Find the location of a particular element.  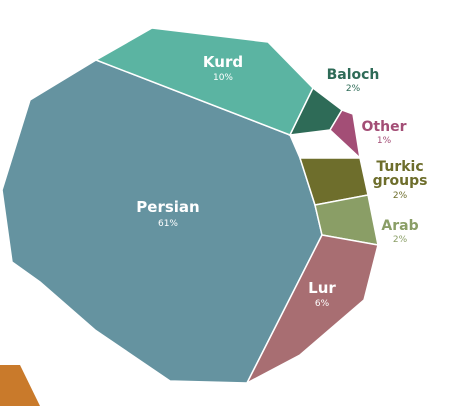

slice-label-arab: Arab is located at coordinates (399, 226).